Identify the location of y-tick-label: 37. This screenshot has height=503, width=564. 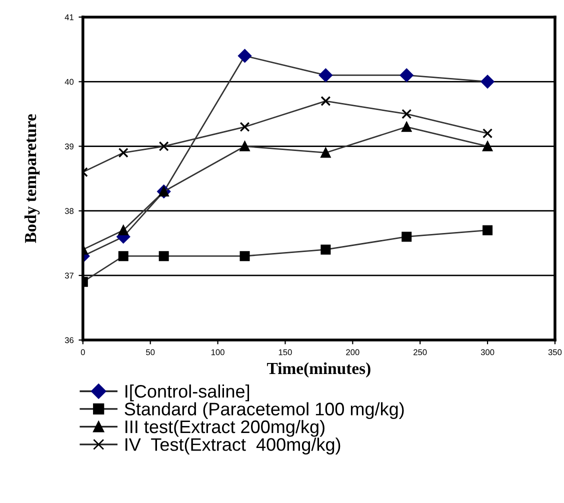
(69, 275).